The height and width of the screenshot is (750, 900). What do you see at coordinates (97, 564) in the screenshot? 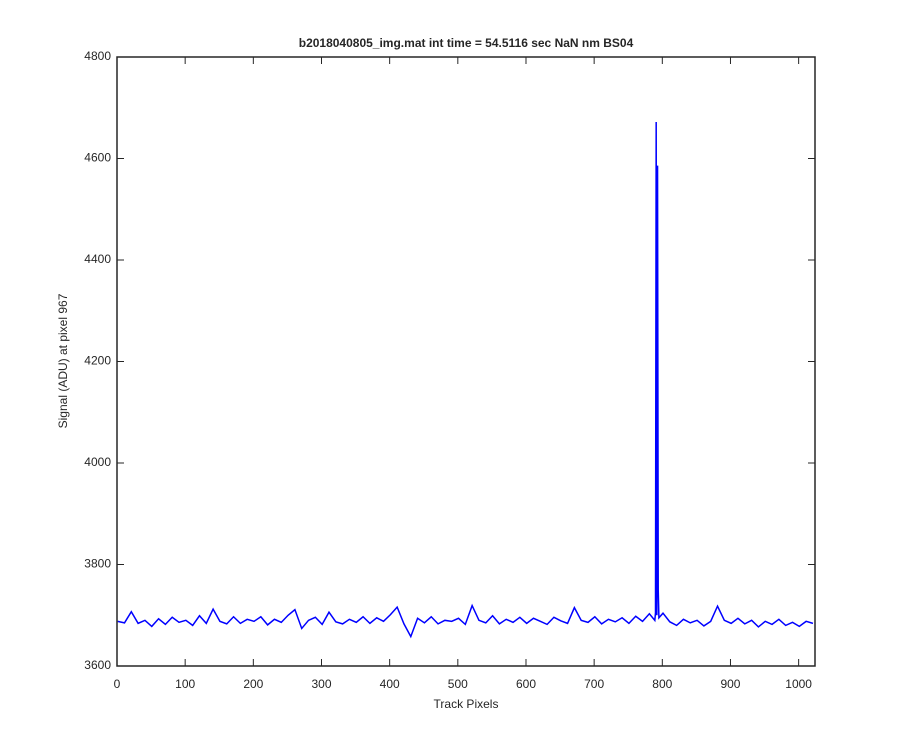
I see `y-tick-label: 3800` at bounding box center [97, 564].